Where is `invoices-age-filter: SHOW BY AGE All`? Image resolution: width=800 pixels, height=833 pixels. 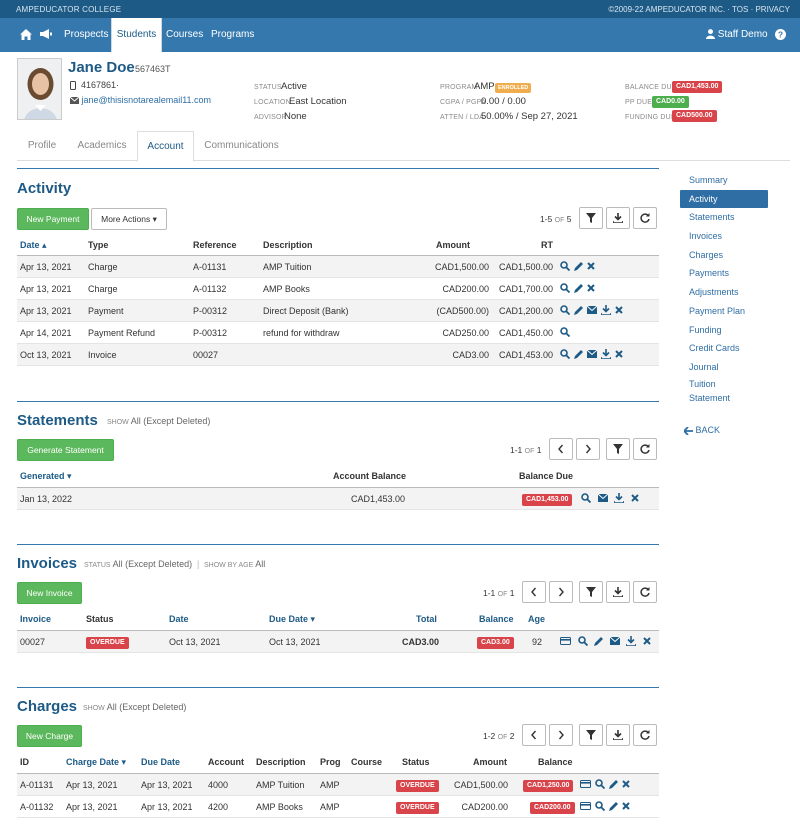 invoices-age-filter: SHOW BY AGE All is located at coordinates (235, 564).